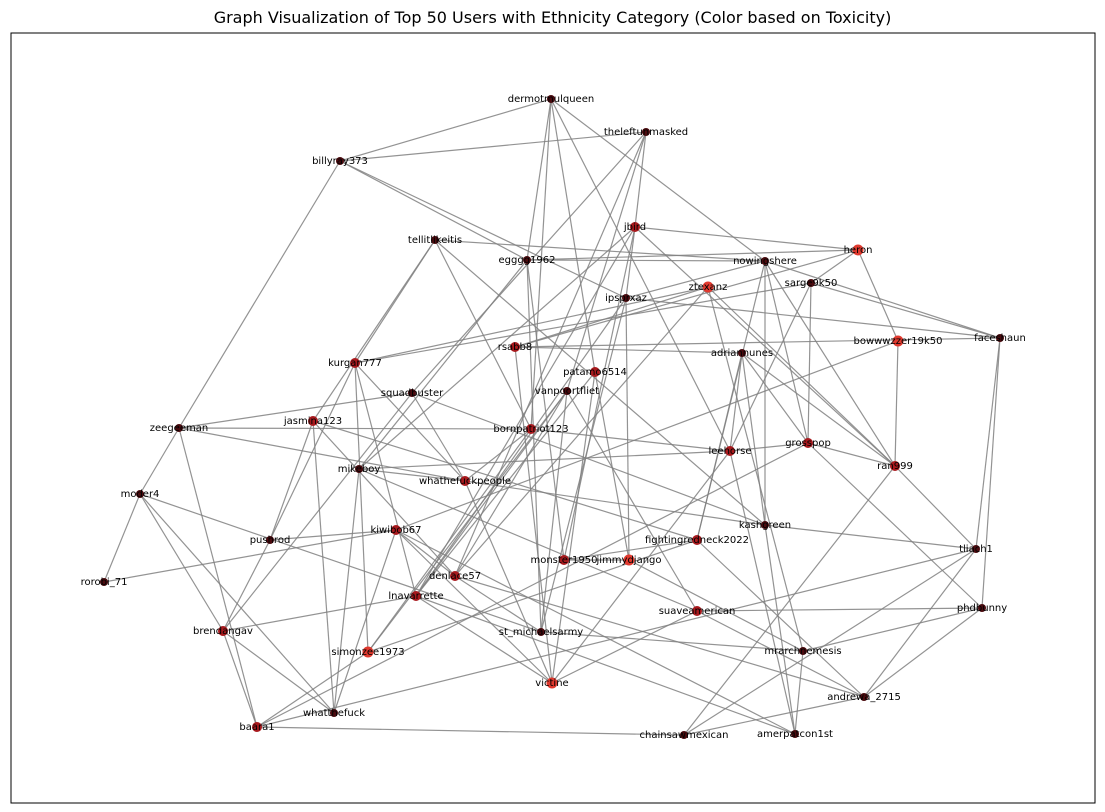  What do you see at coordinates (742, 353) in the screenshot?
I see `node-label: adriannunes` at bounding box center [742, 353].